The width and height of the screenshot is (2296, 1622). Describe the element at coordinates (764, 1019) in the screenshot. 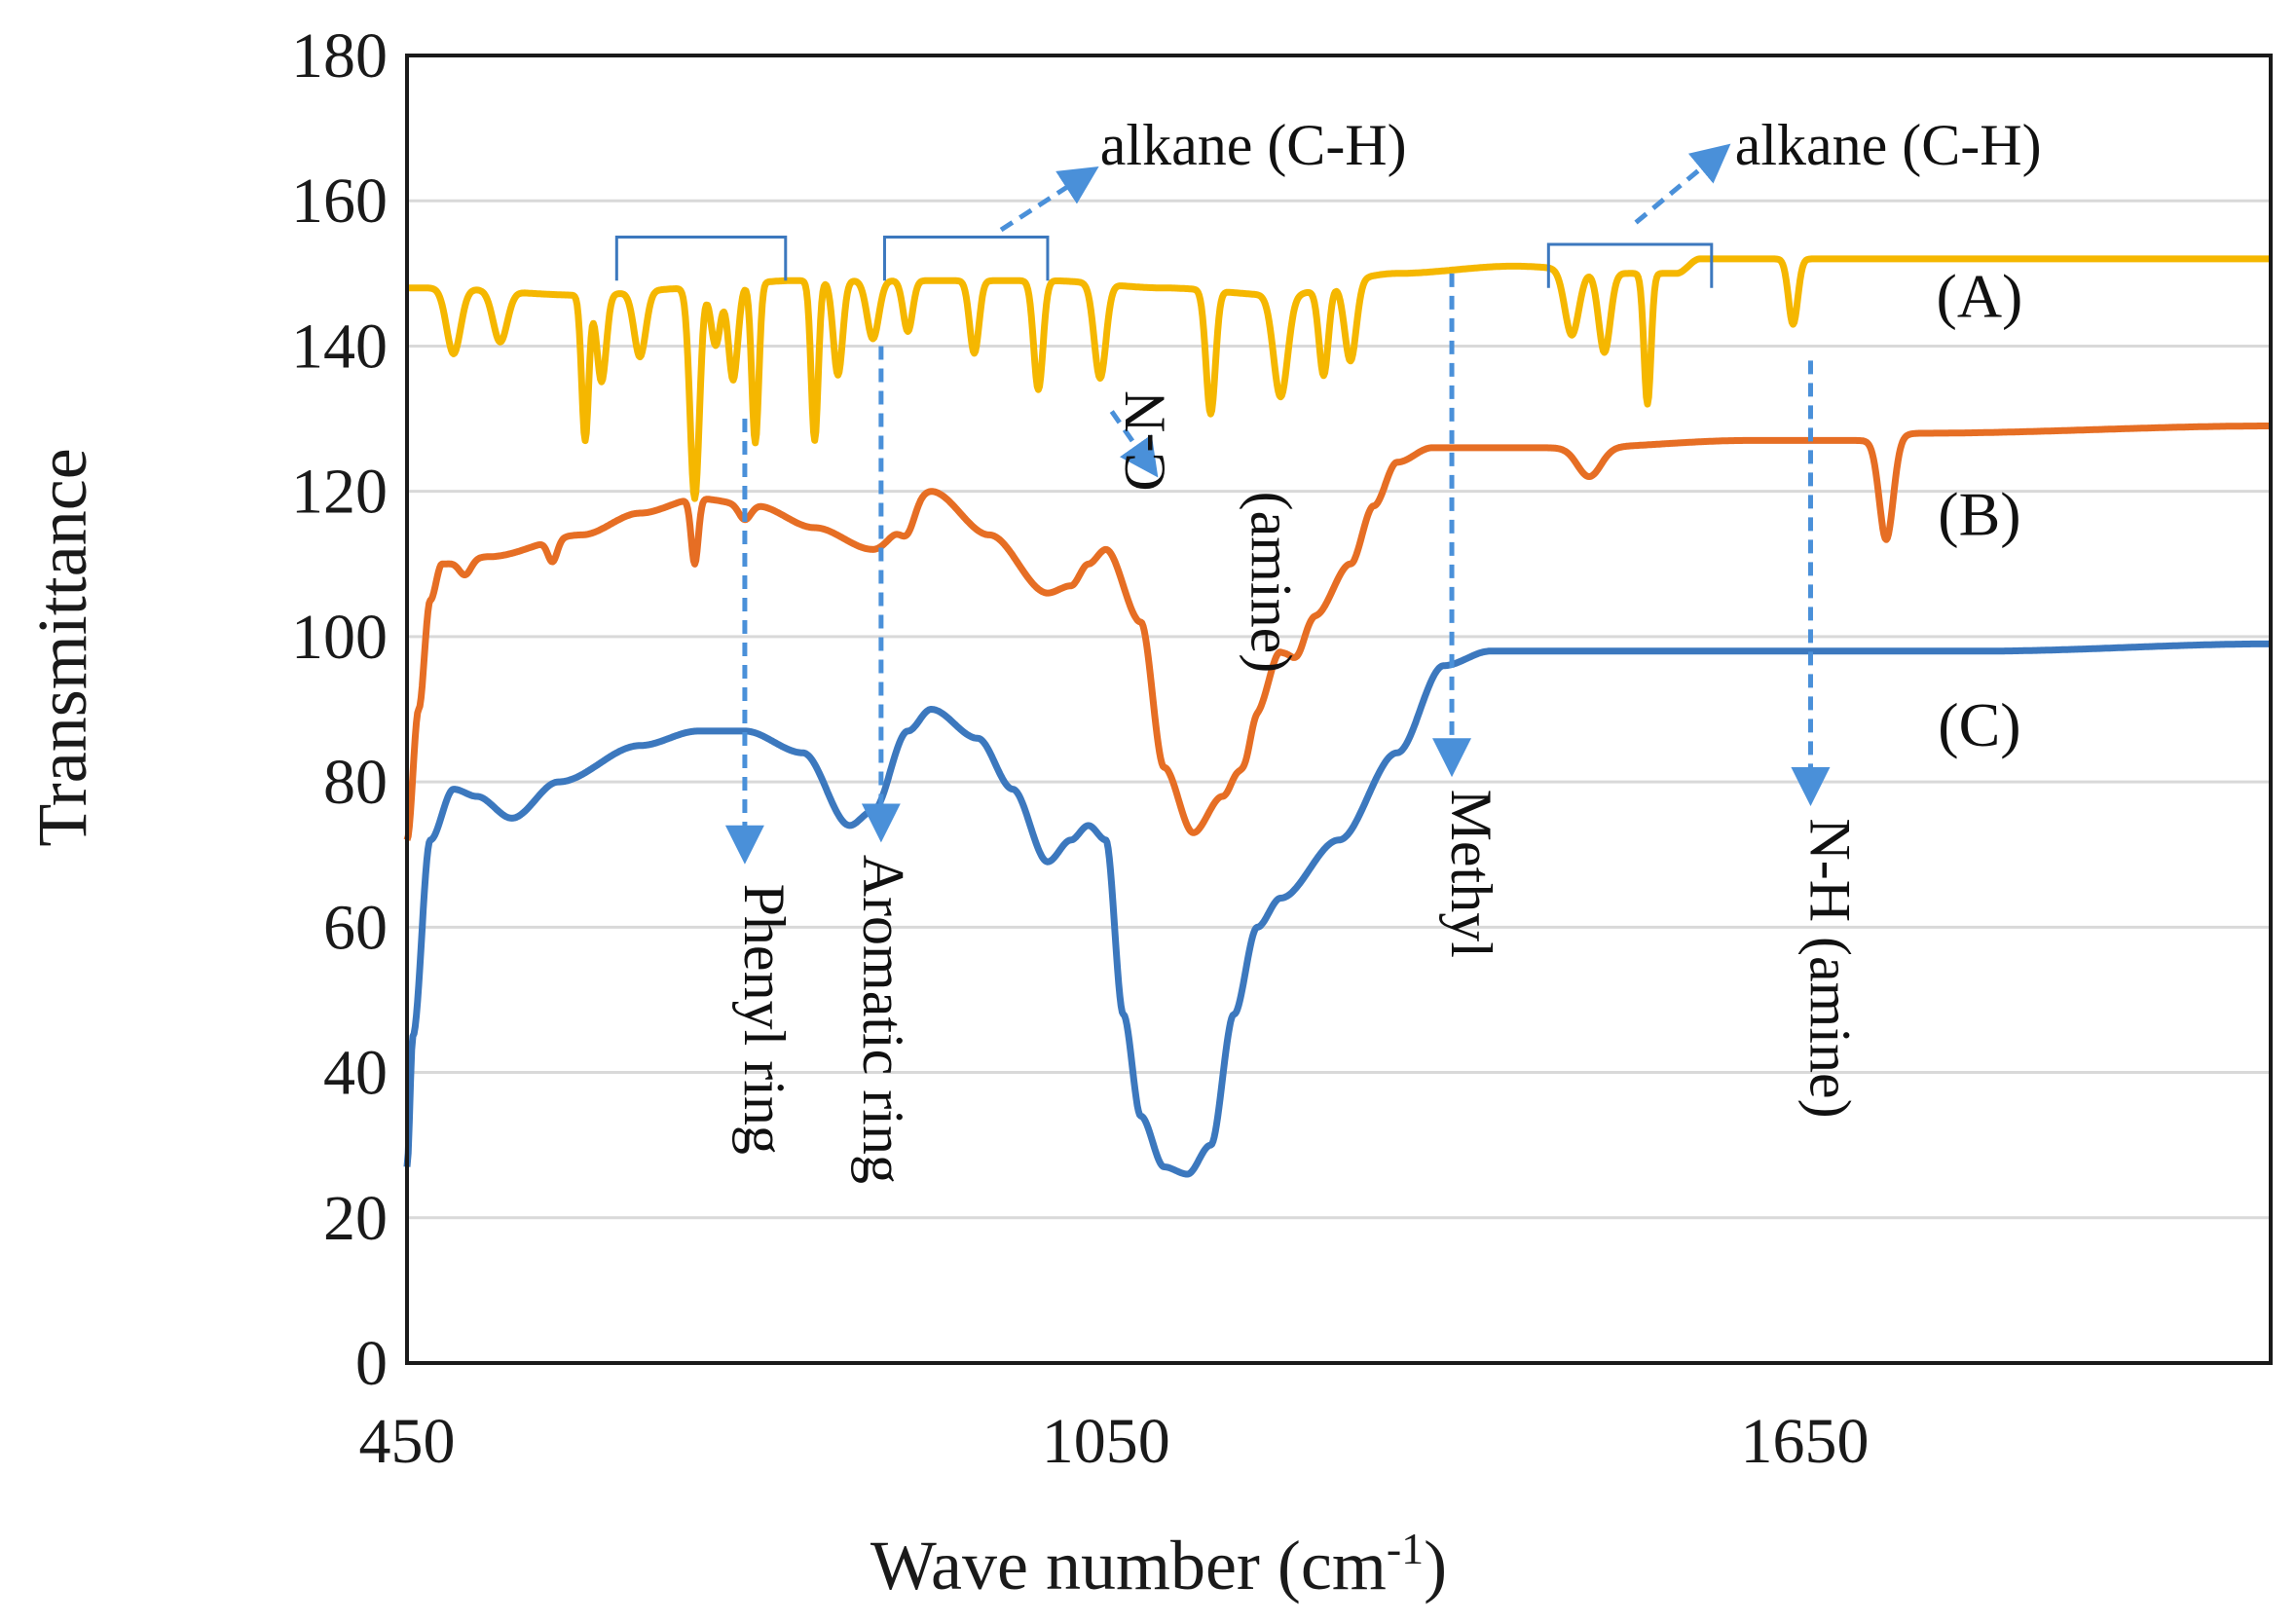

I see `annotation-label: Phenyl ring` at that location.